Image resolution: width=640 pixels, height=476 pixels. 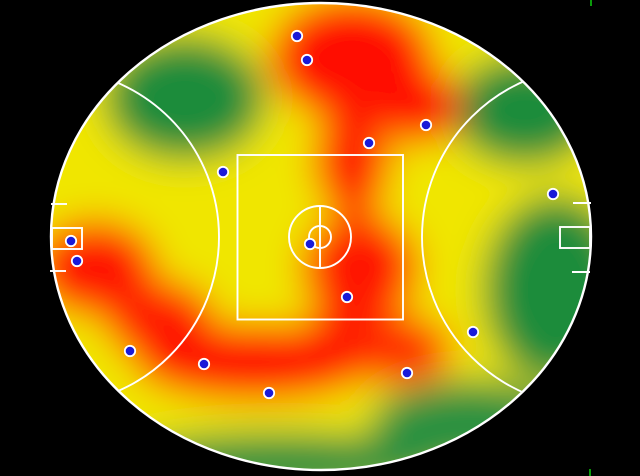 I want to click on goal-square-right, so click(x=575, y=237).